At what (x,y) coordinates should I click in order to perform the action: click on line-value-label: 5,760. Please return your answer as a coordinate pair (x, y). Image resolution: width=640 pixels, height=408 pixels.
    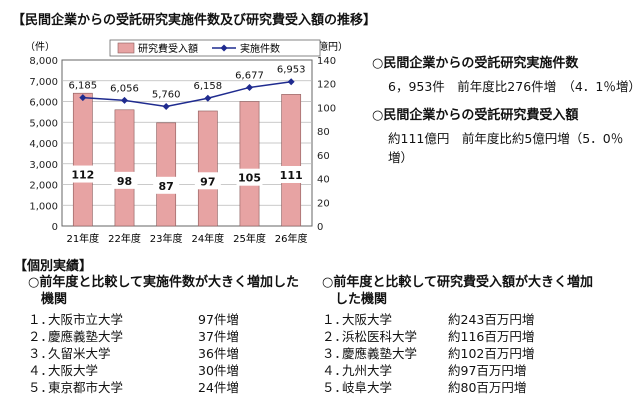
    Looking at the image, I should click on (166, 94).